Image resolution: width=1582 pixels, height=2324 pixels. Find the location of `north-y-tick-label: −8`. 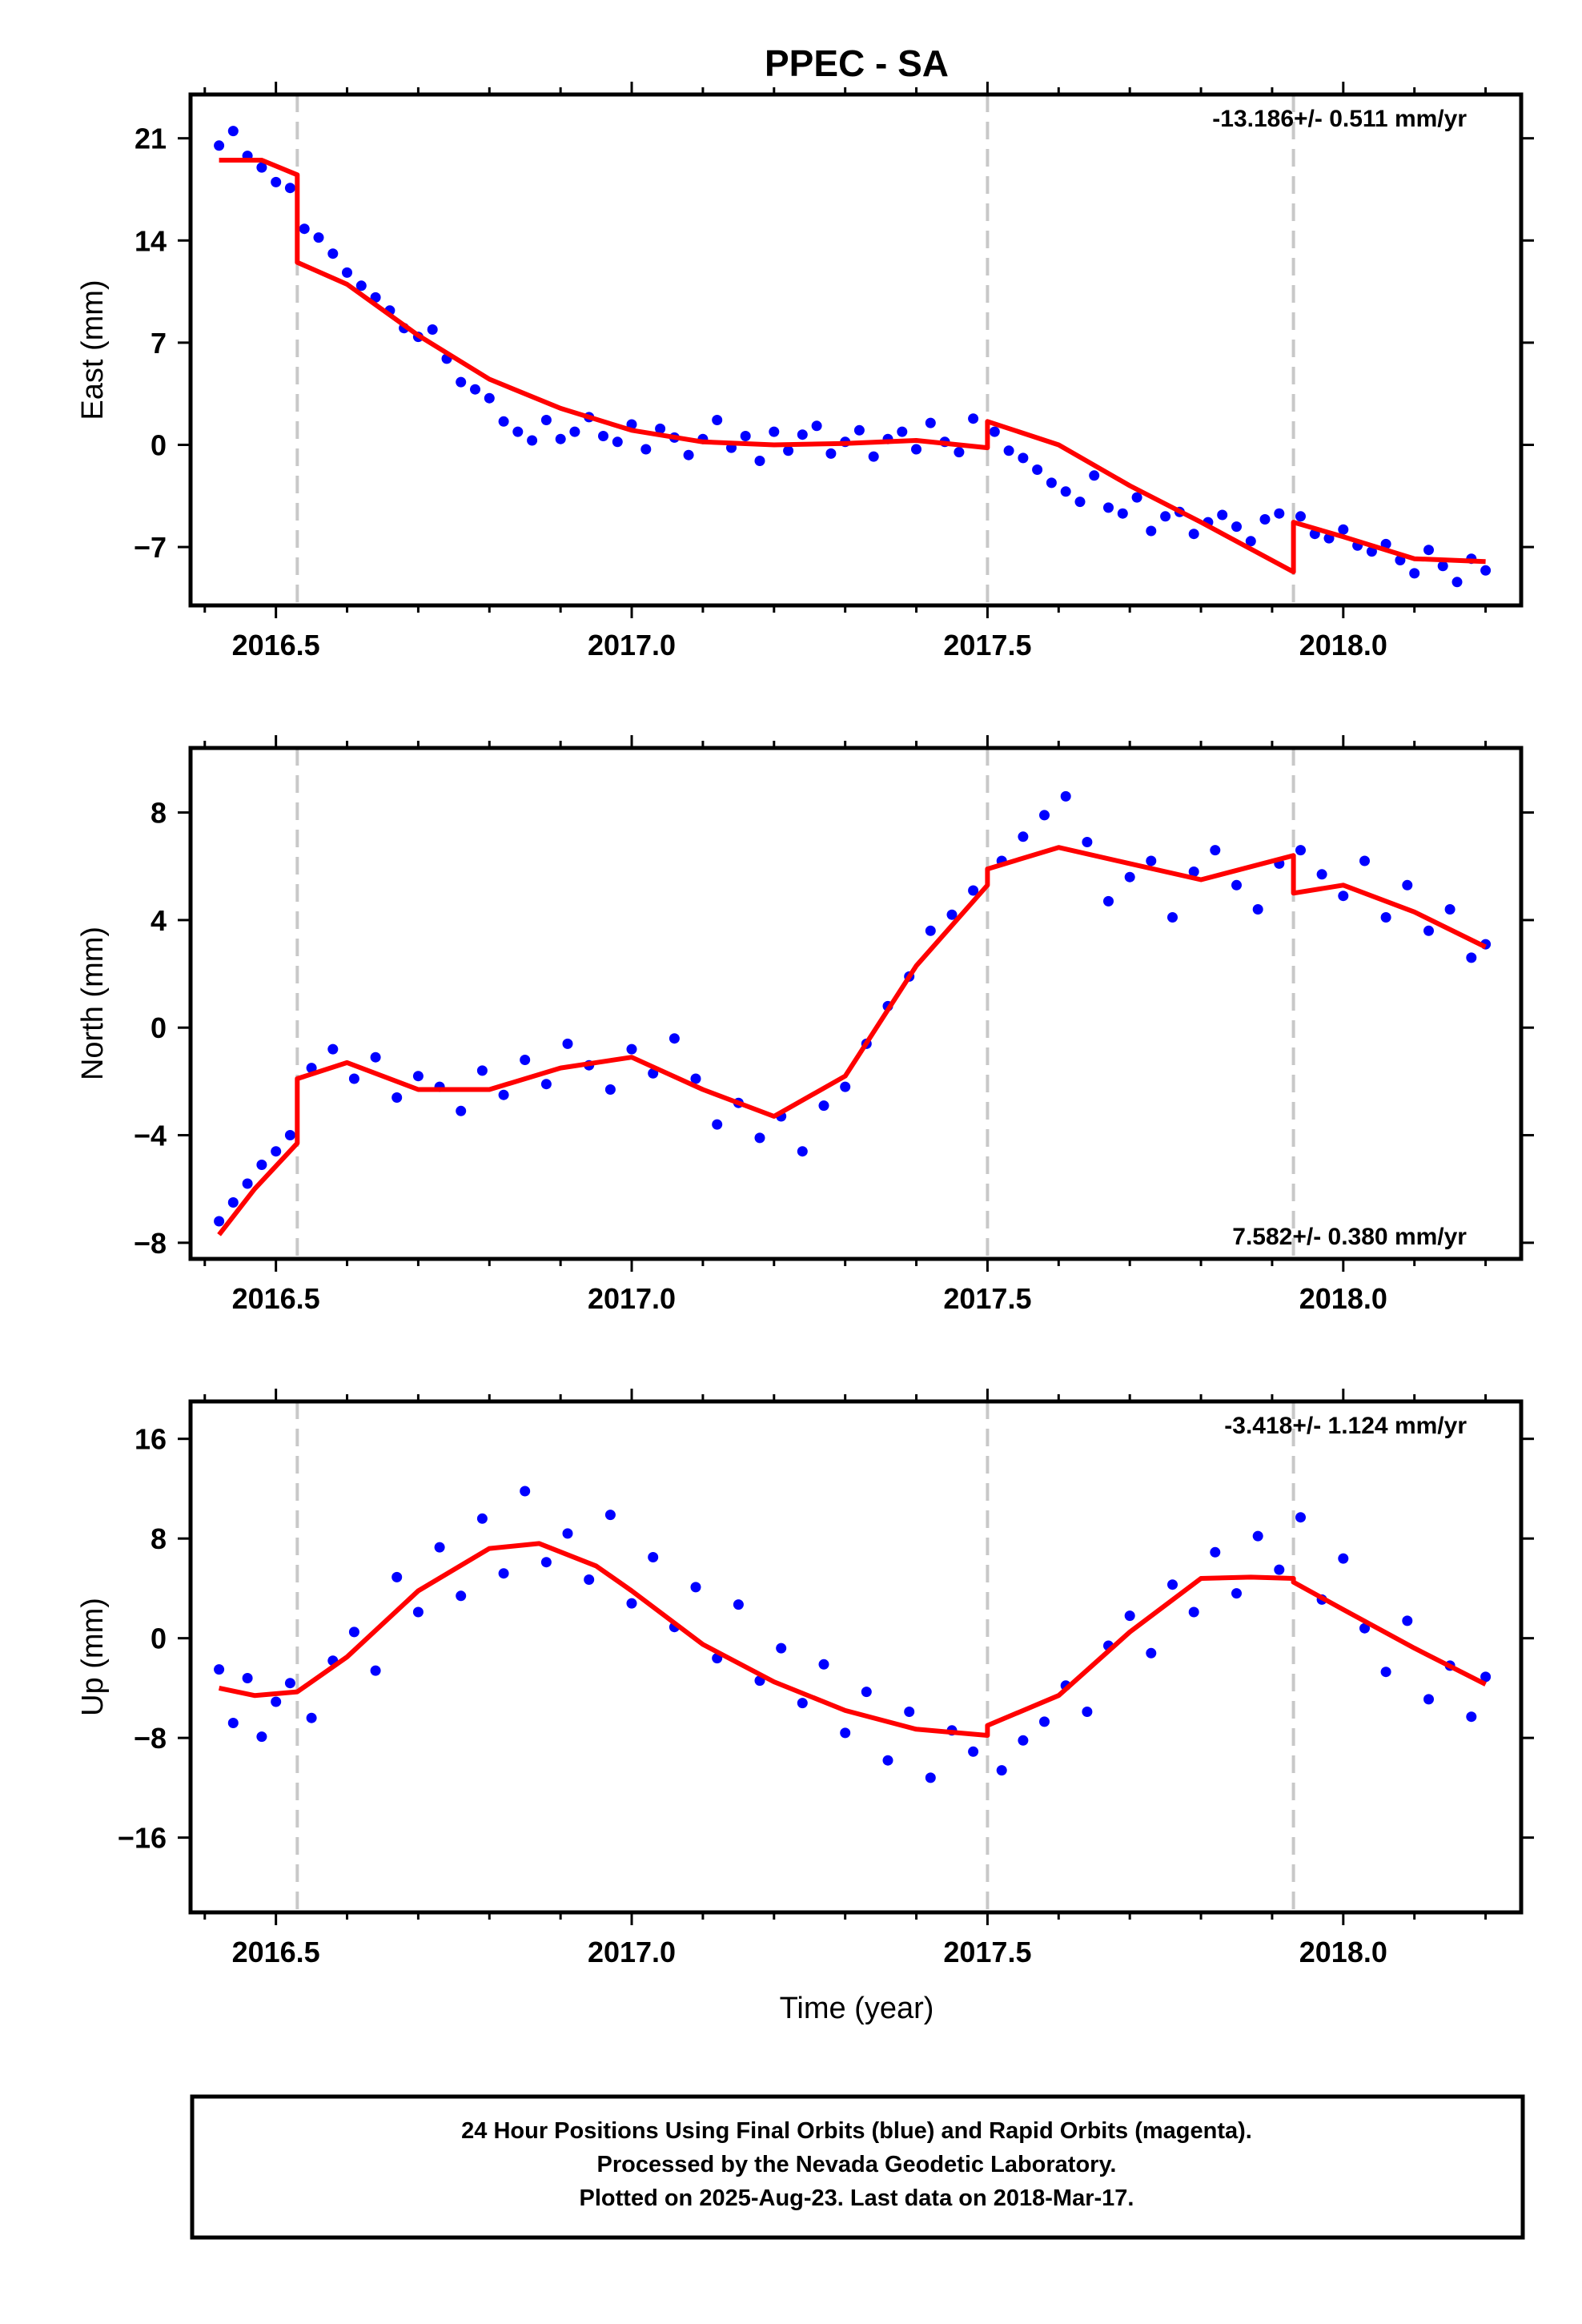

north-y-tick-label: −8 is located at coordinates (151, 1243).